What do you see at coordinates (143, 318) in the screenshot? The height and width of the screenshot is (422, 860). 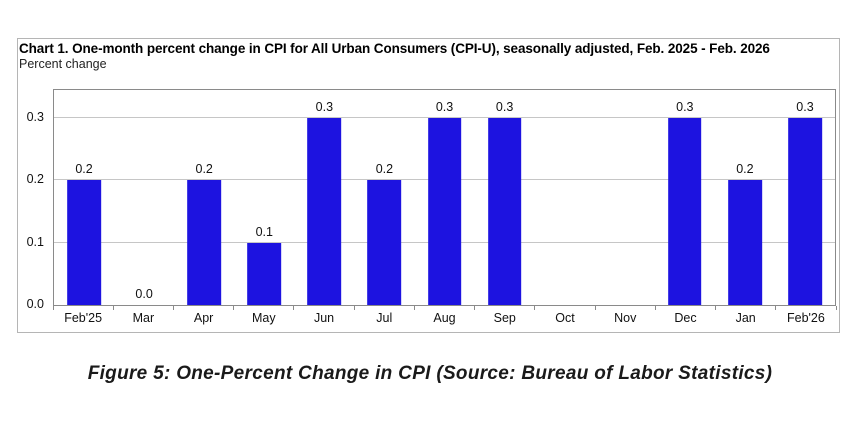 I see `x-axis-tick-label: Mar` at bounding box center [143, 318].